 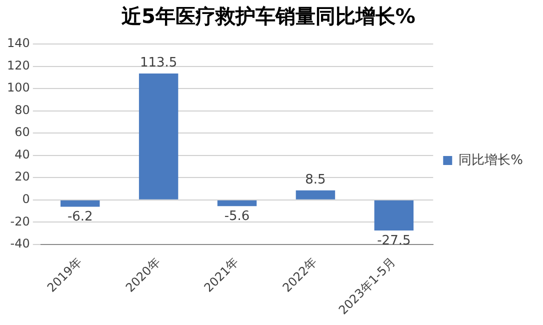 What do you see at coordinates (20, 243) in the screenshot?
I see `y-tick-label: -40` at bounding box center [20, 243].